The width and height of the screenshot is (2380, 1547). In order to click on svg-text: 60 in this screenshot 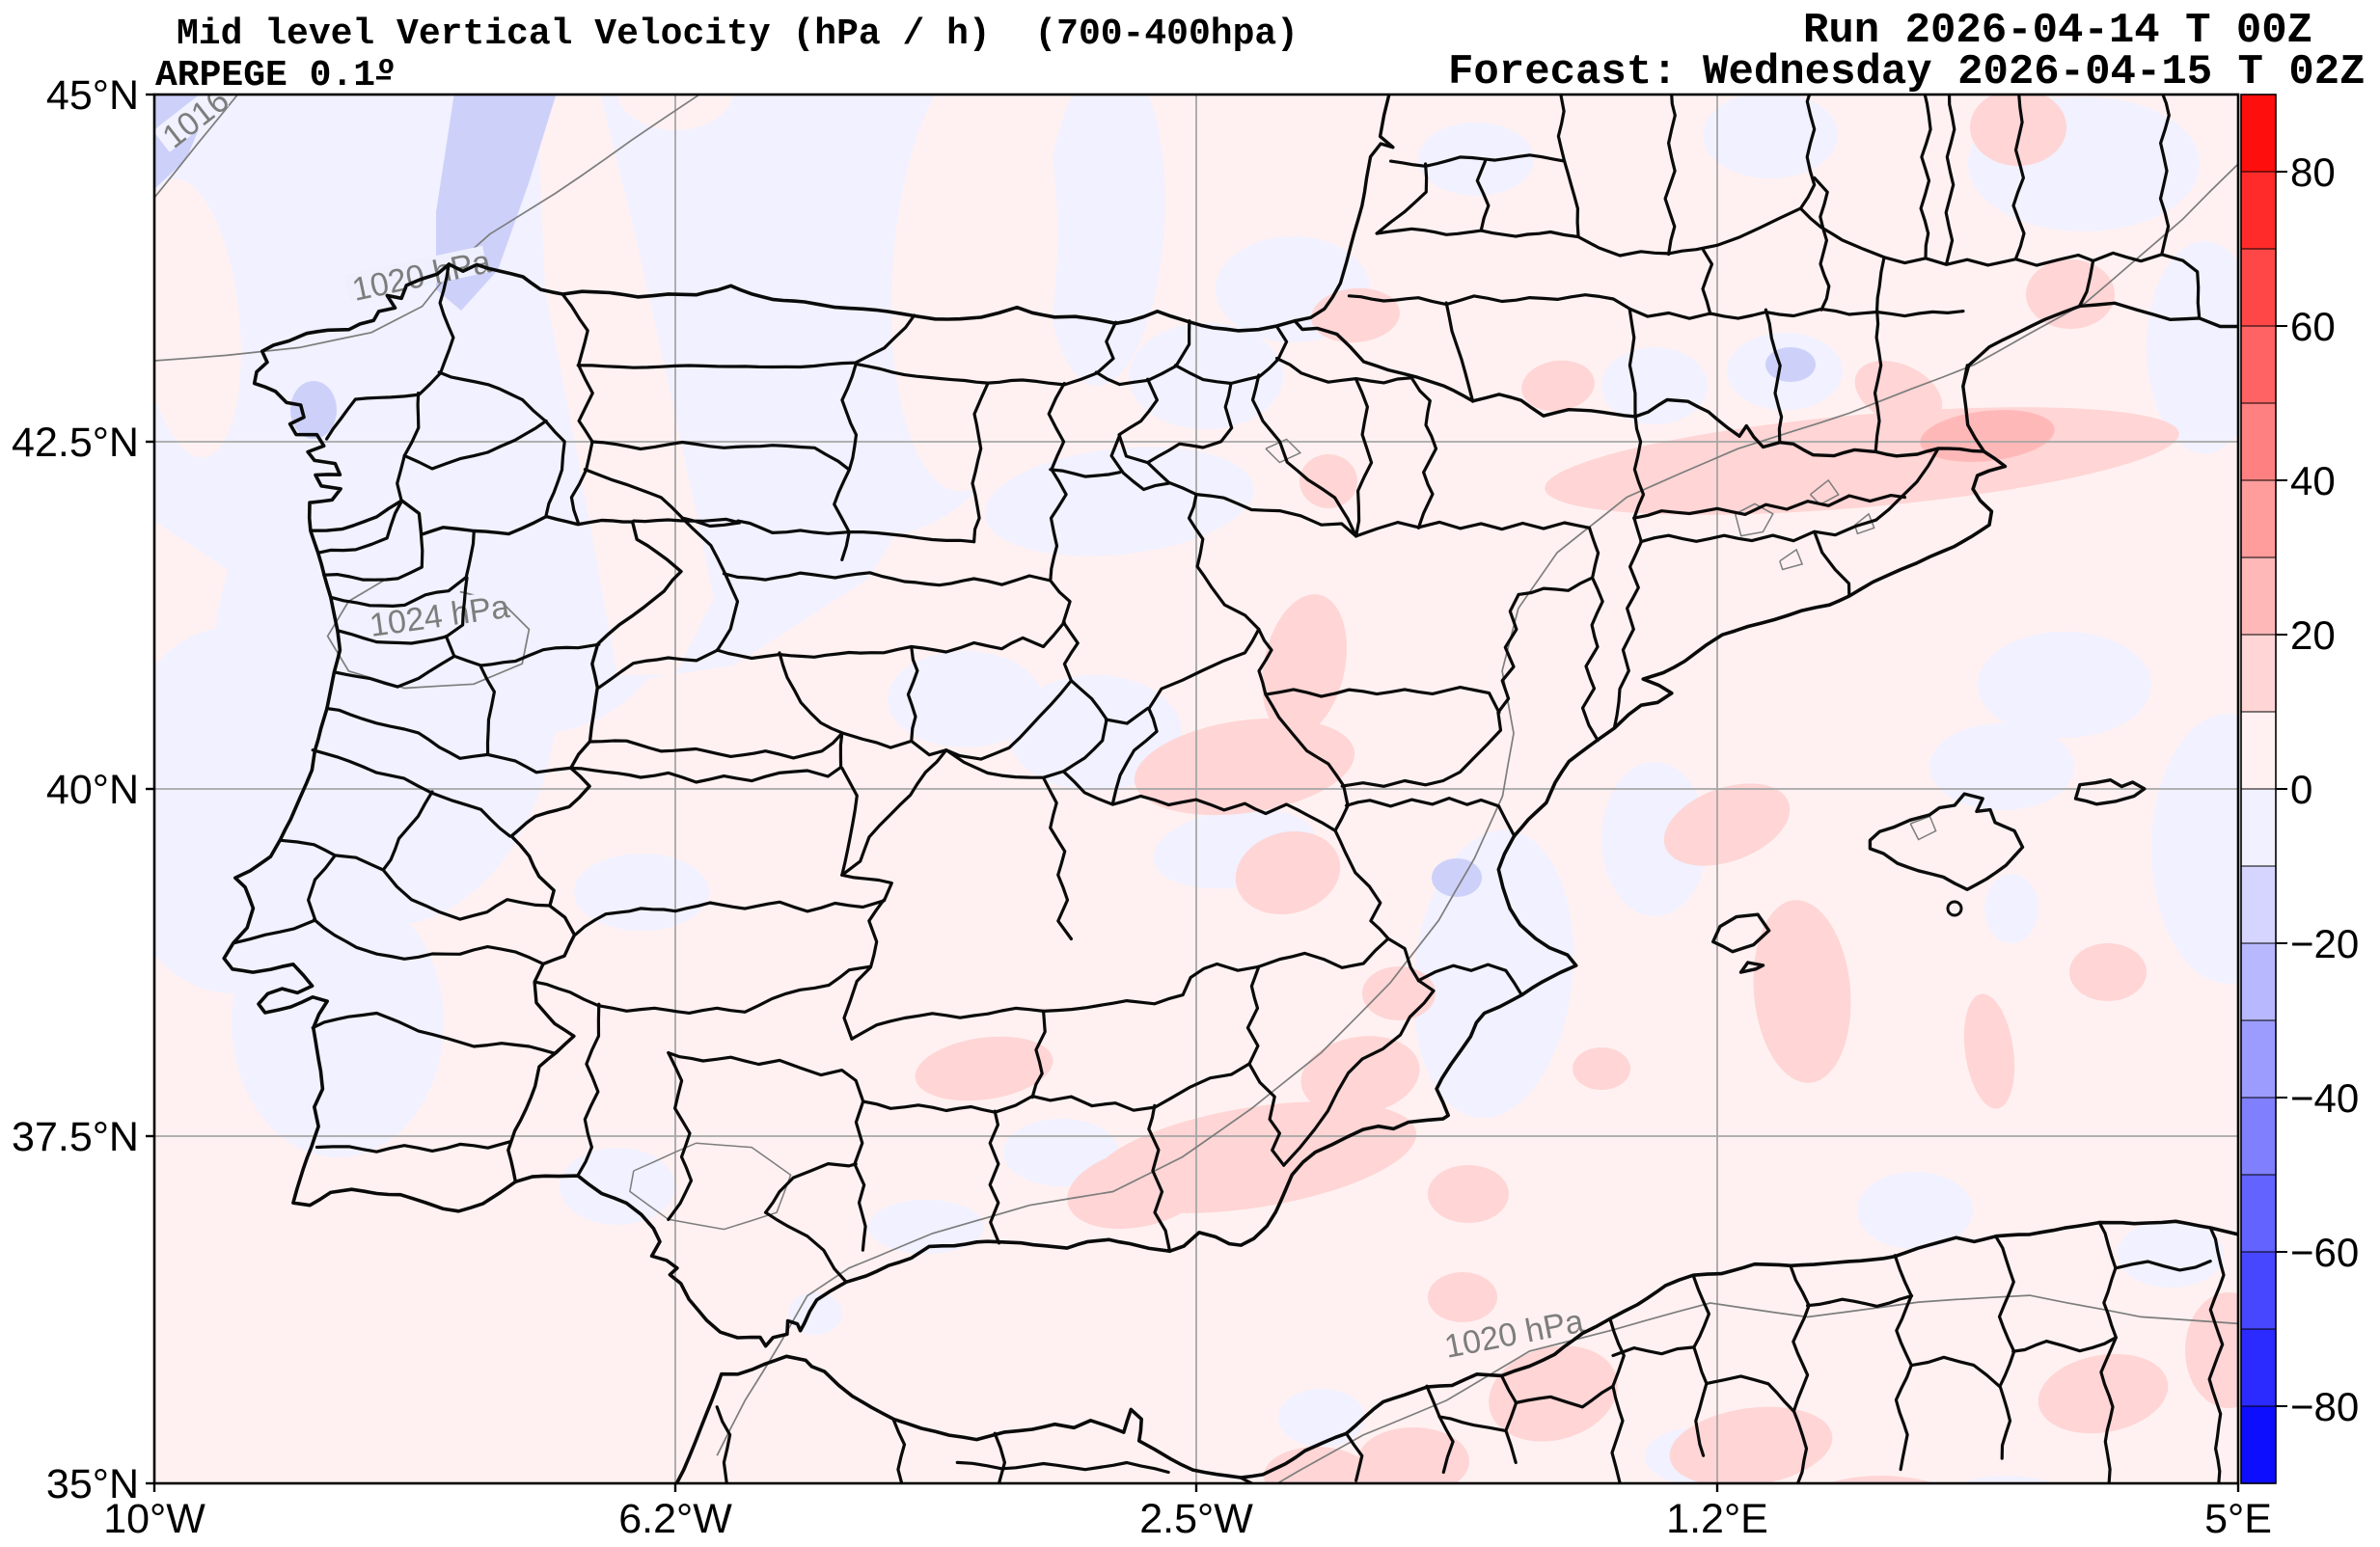, I will do `click(2313, 326)`.